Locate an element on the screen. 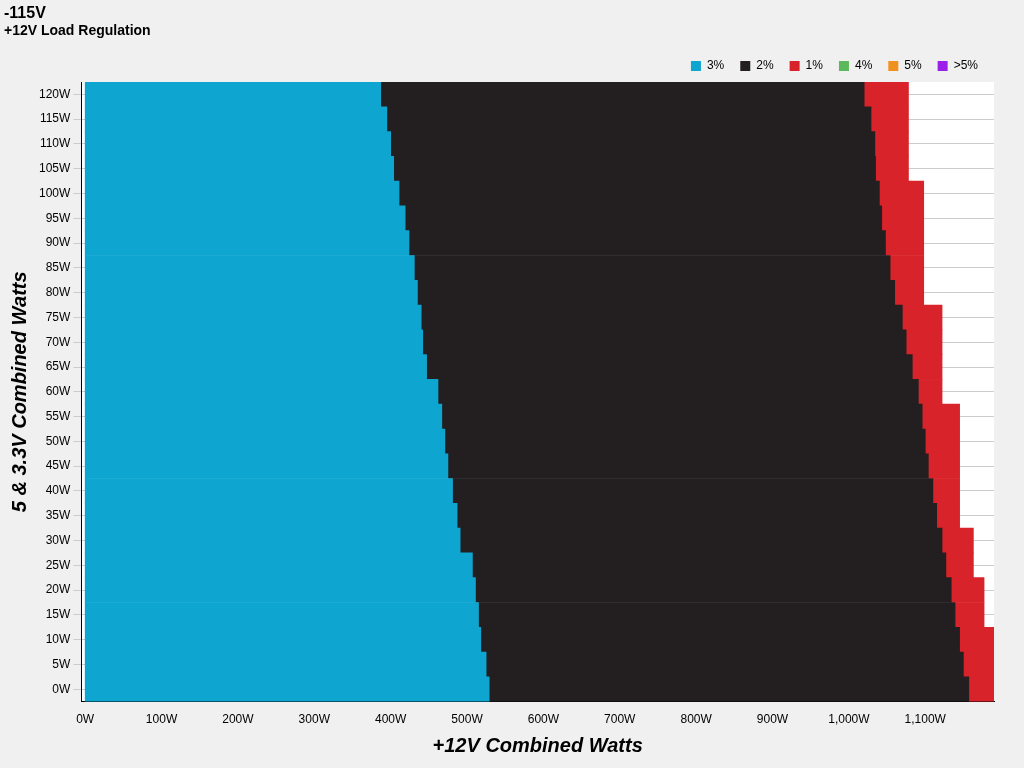 Image resolution: width=1024 pixels, height=768 pixels. x-tick-label: 0W is located at coordinates (85, 719).